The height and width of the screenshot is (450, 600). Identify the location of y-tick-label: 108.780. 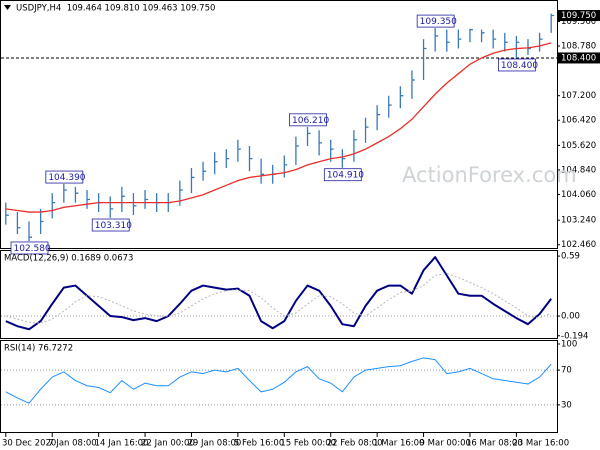
(578, 47).